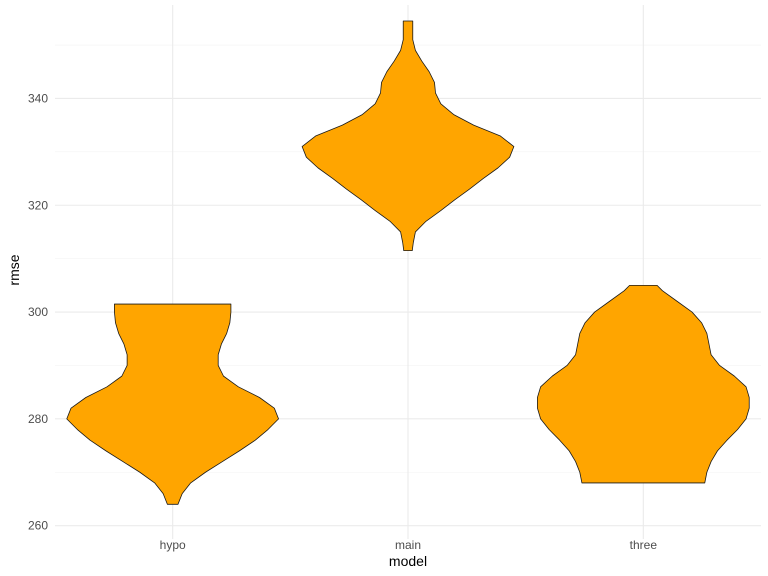 This screenshot has width=768, height=576. I want to click on y-tick-labels: 260 280 300 320 340, so click(38, 311).